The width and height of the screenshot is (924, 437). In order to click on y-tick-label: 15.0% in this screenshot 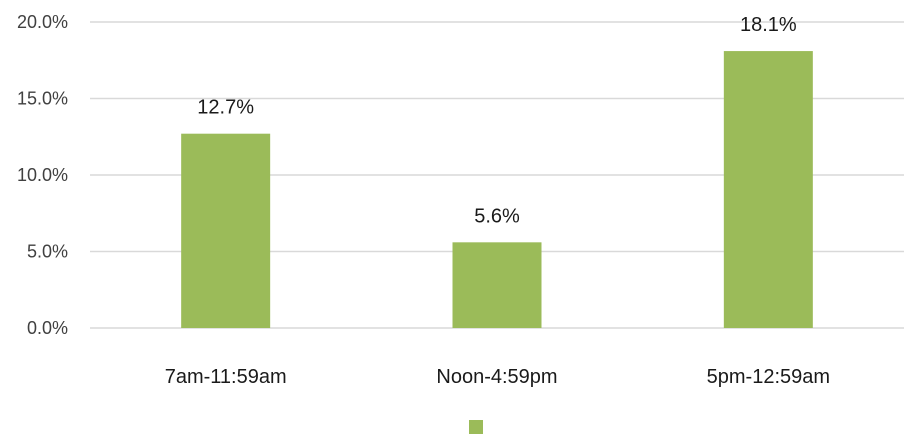, I will do `click(42, 99)`.